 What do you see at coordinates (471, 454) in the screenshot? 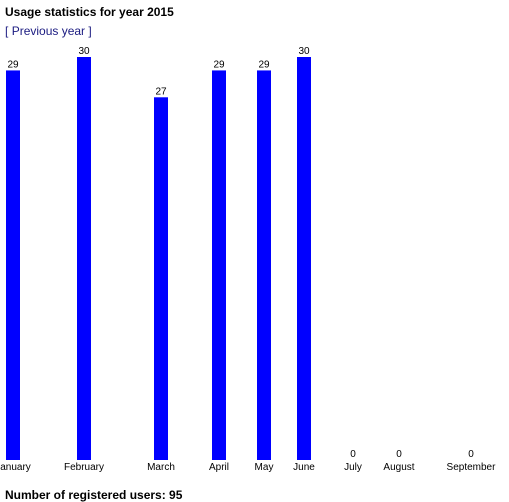
I see `value-label-september: 0` at bounding box center [471, 454].